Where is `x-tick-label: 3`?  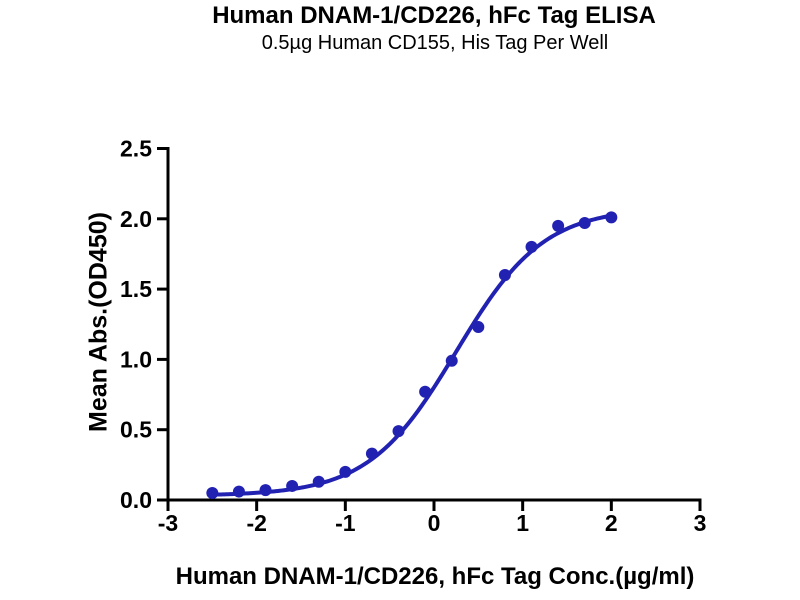 x-tick-label: 3 is located at coordinates (700, 523).